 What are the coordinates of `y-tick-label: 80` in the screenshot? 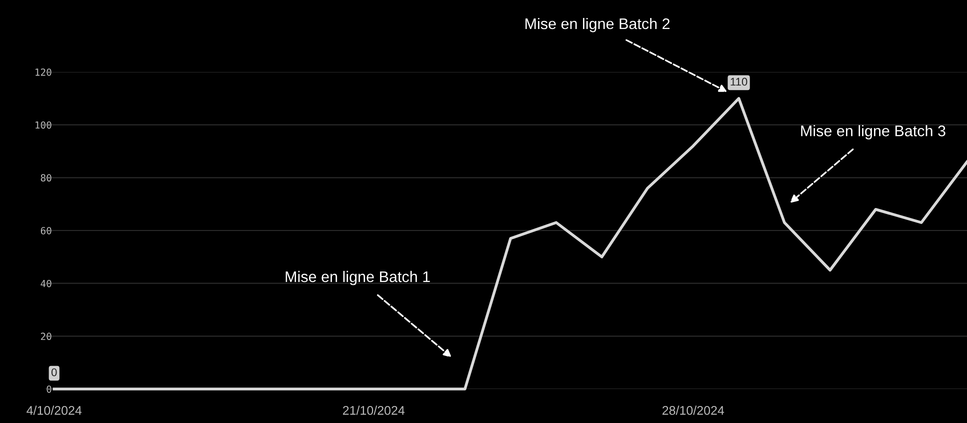 It's located at (46, 178).